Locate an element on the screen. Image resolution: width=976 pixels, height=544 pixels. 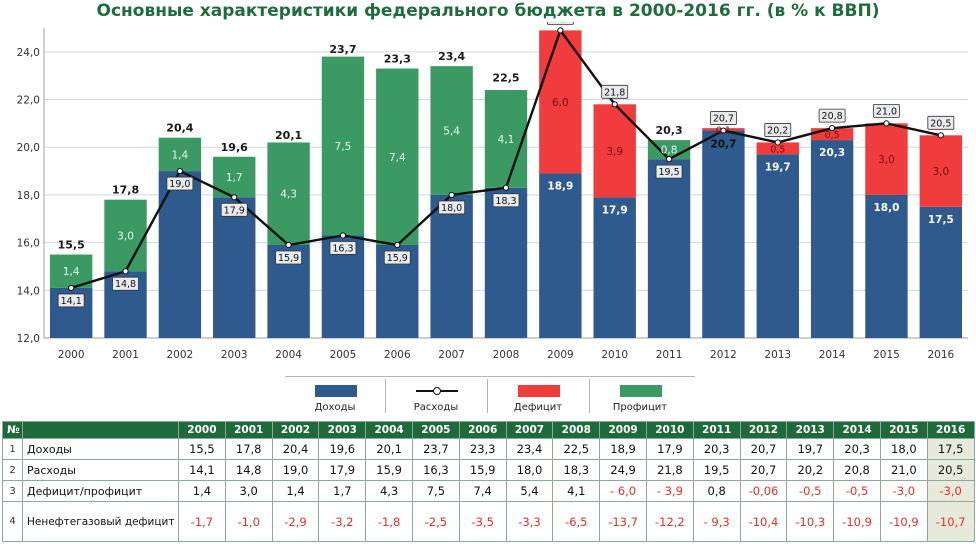
surplus-label: 4,3 is located at coordinates (288, 195).